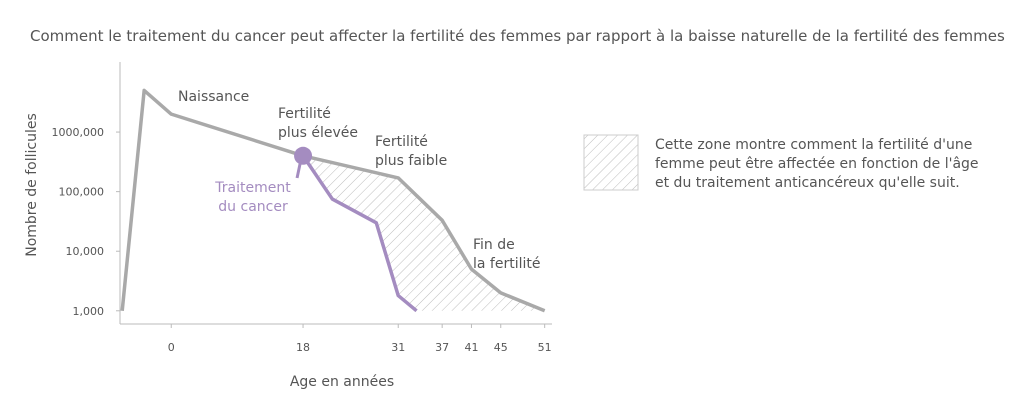 The image size is (1024, 412). I want to click on line-series, so click(359, 233).